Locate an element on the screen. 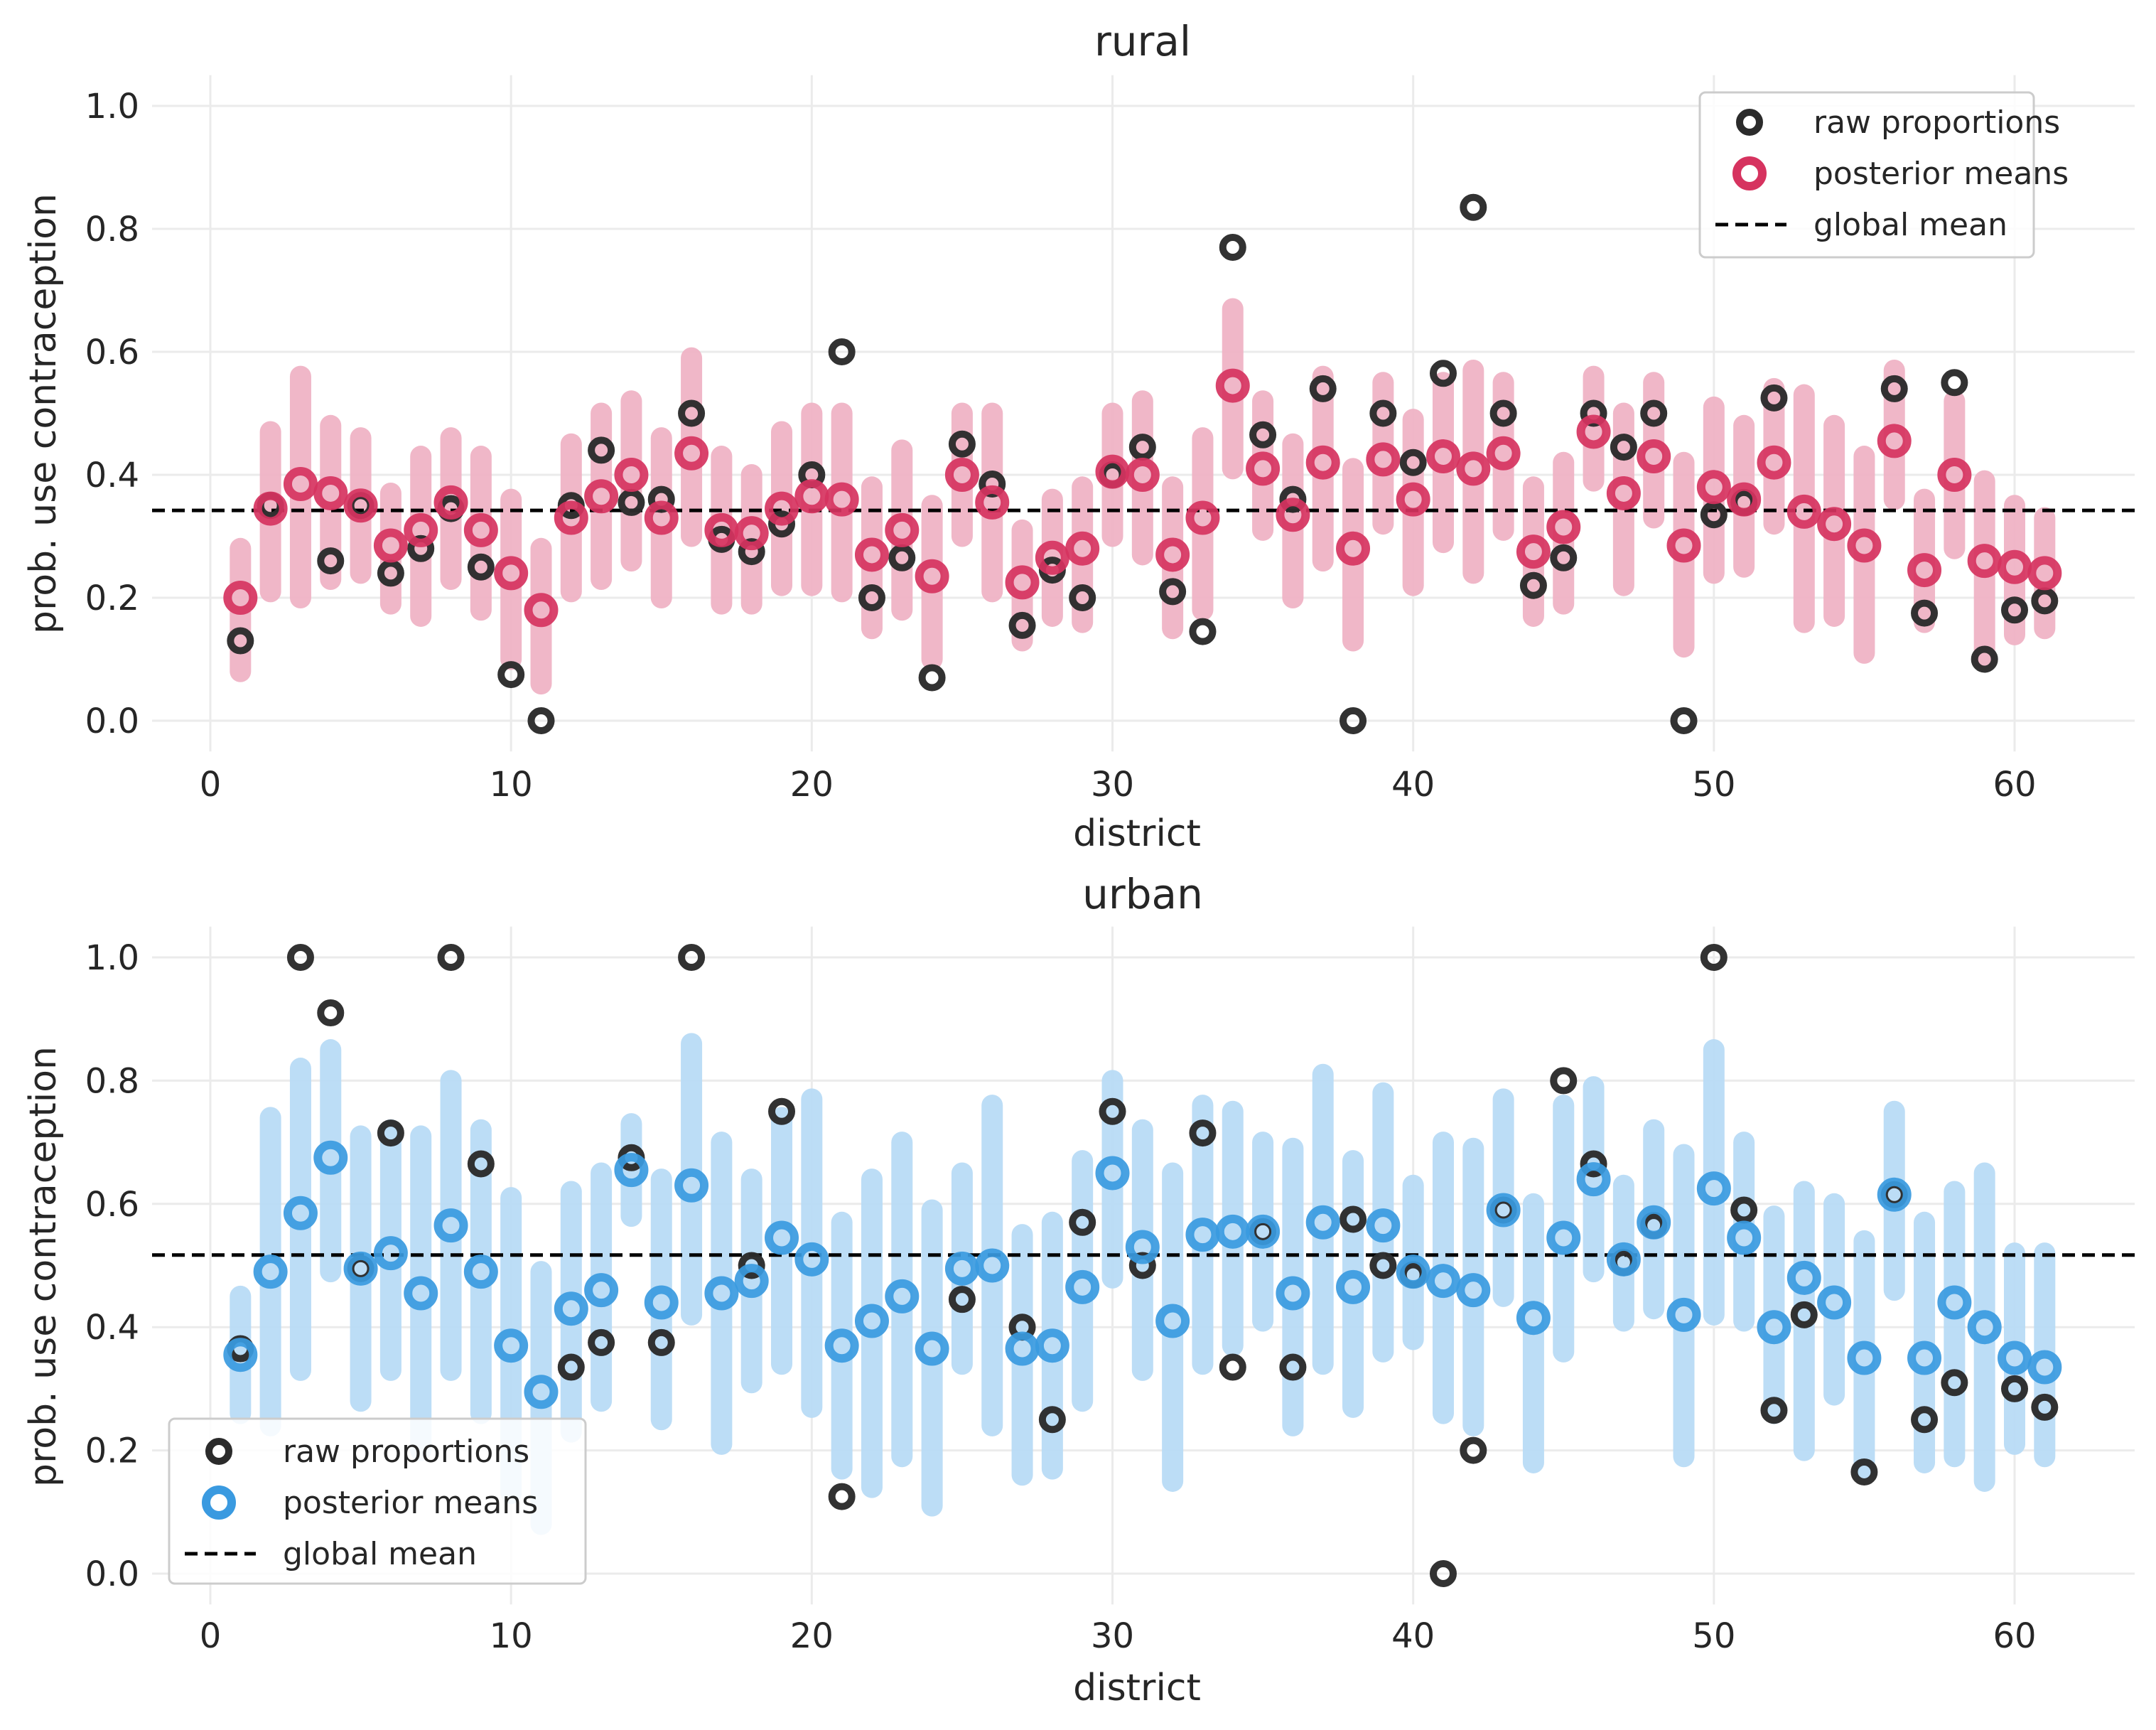 Image resolution: width=2156 pixels, height=1730 pixels. y-tick-label: 0.4 is located at coordinates (112, 475).